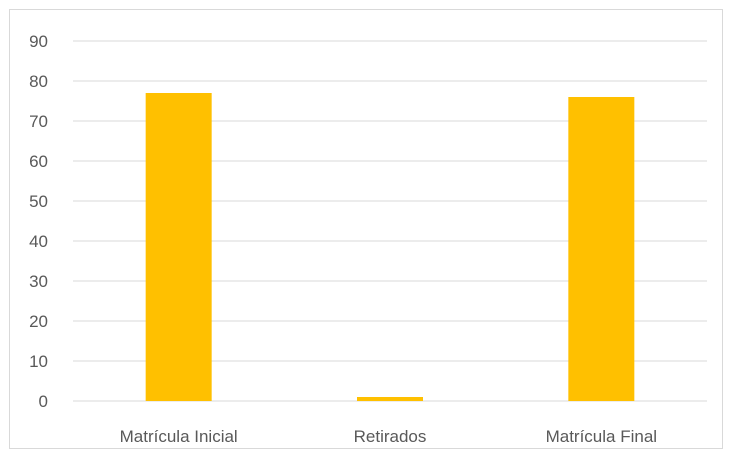  I want to click on y-tick-label: 80, so click(38, 81).